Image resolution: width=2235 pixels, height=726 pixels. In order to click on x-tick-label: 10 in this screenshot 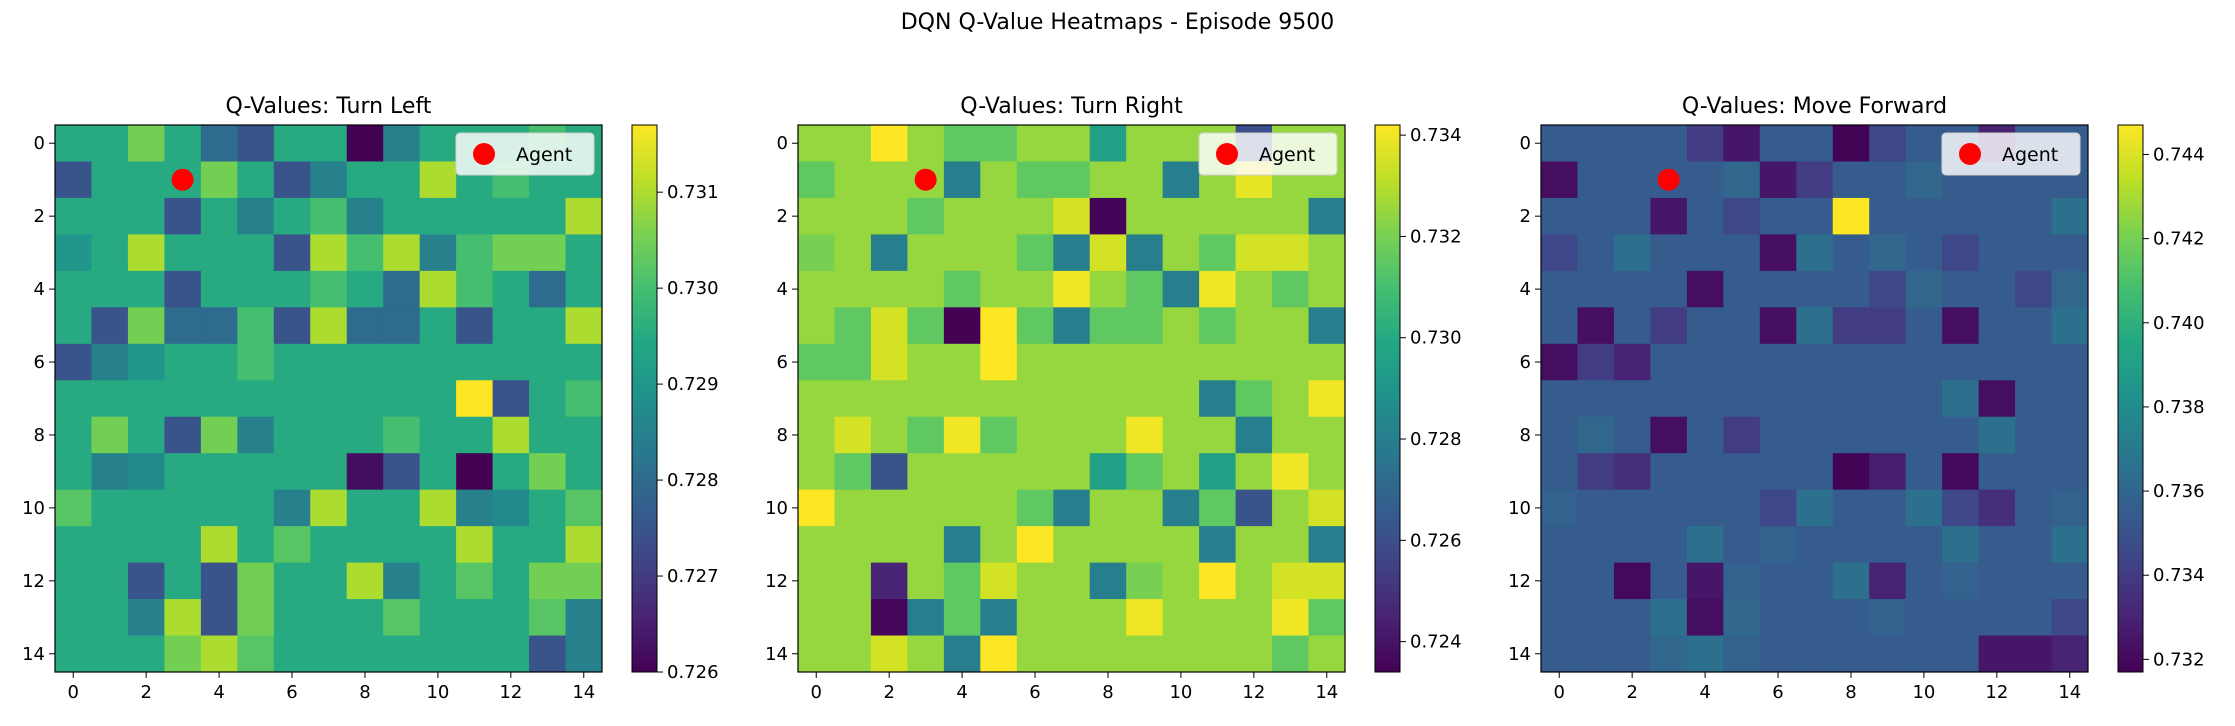, I will do `click(437, 692)`.